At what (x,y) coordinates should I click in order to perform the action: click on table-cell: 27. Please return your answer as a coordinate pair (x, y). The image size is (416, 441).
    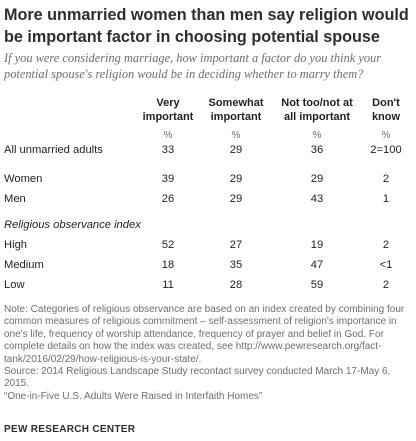
    Looking at the image, I should click on (236, 245).